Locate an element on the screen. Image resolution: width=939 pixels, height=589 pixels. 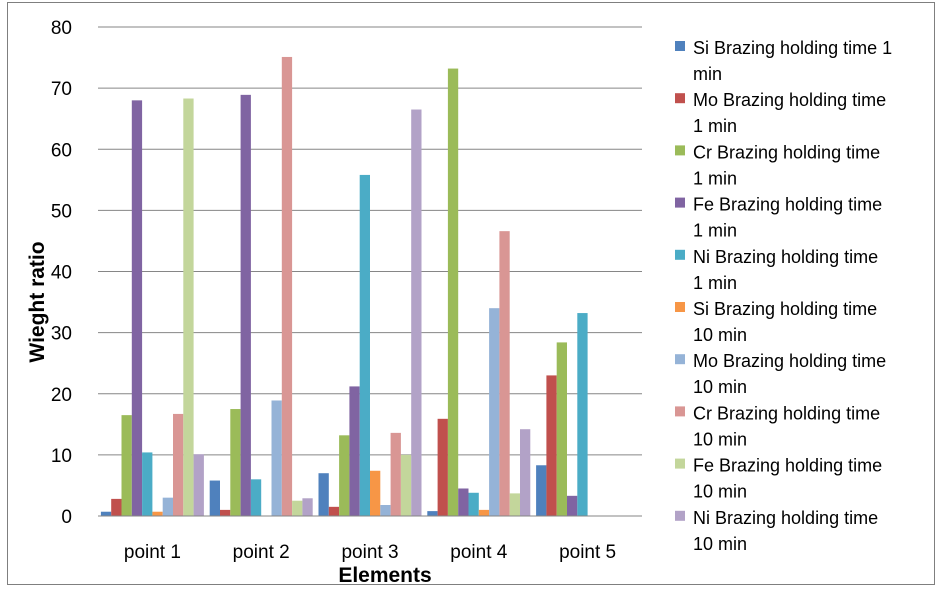
legend-label: Si Brazing holding time 1 is located at coordinates (792, 48).